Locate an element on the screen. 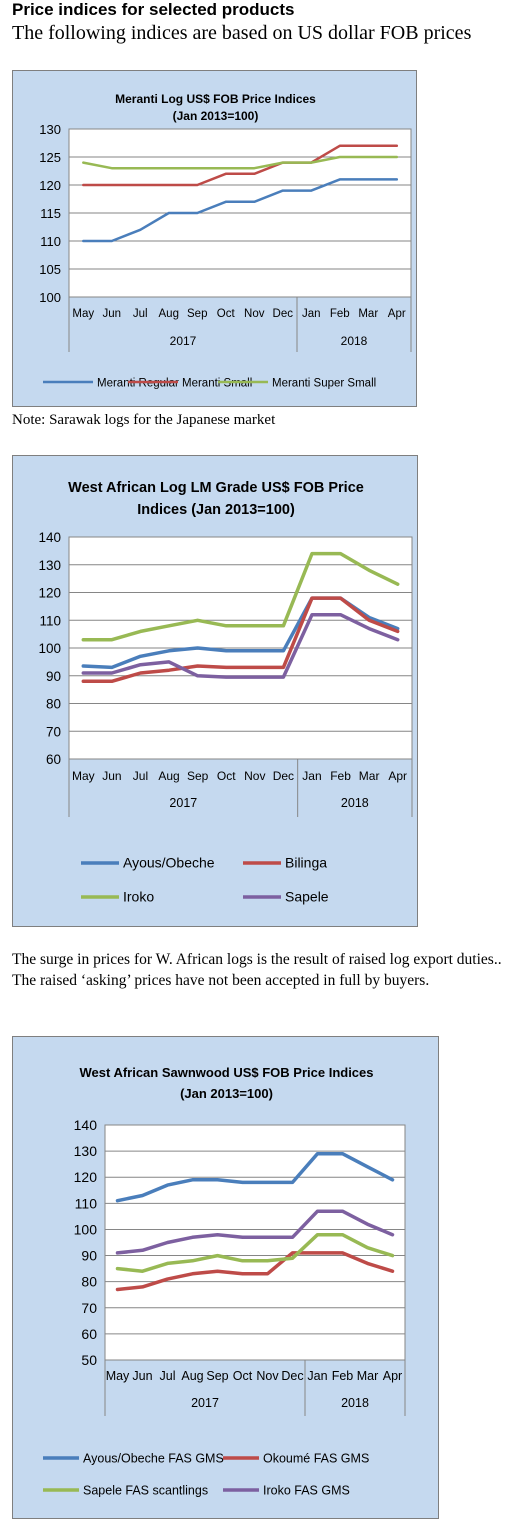  legend-label: Sapele is located at coordinates (307, 897).